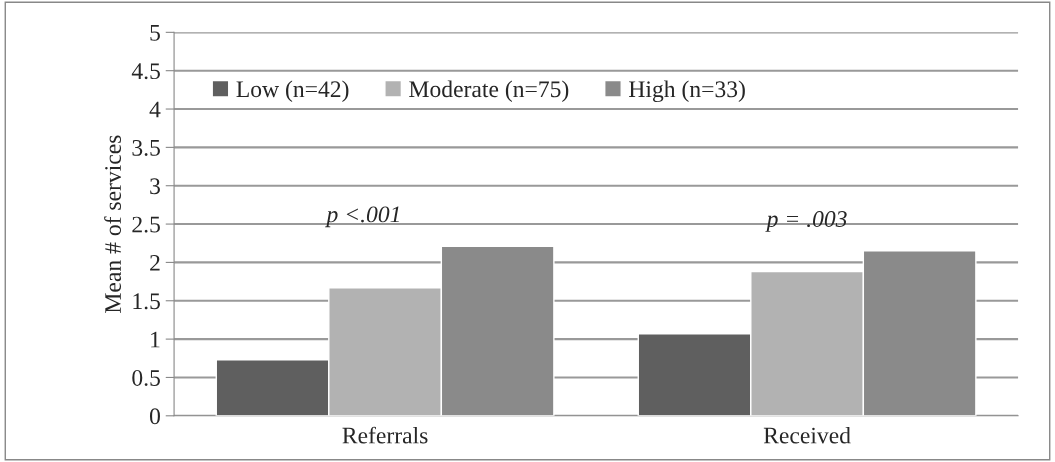  What do you see at coordinates (155, 33) in the screenshot?
I see `y-tick-label: 5` at bounding box center [155, 33].